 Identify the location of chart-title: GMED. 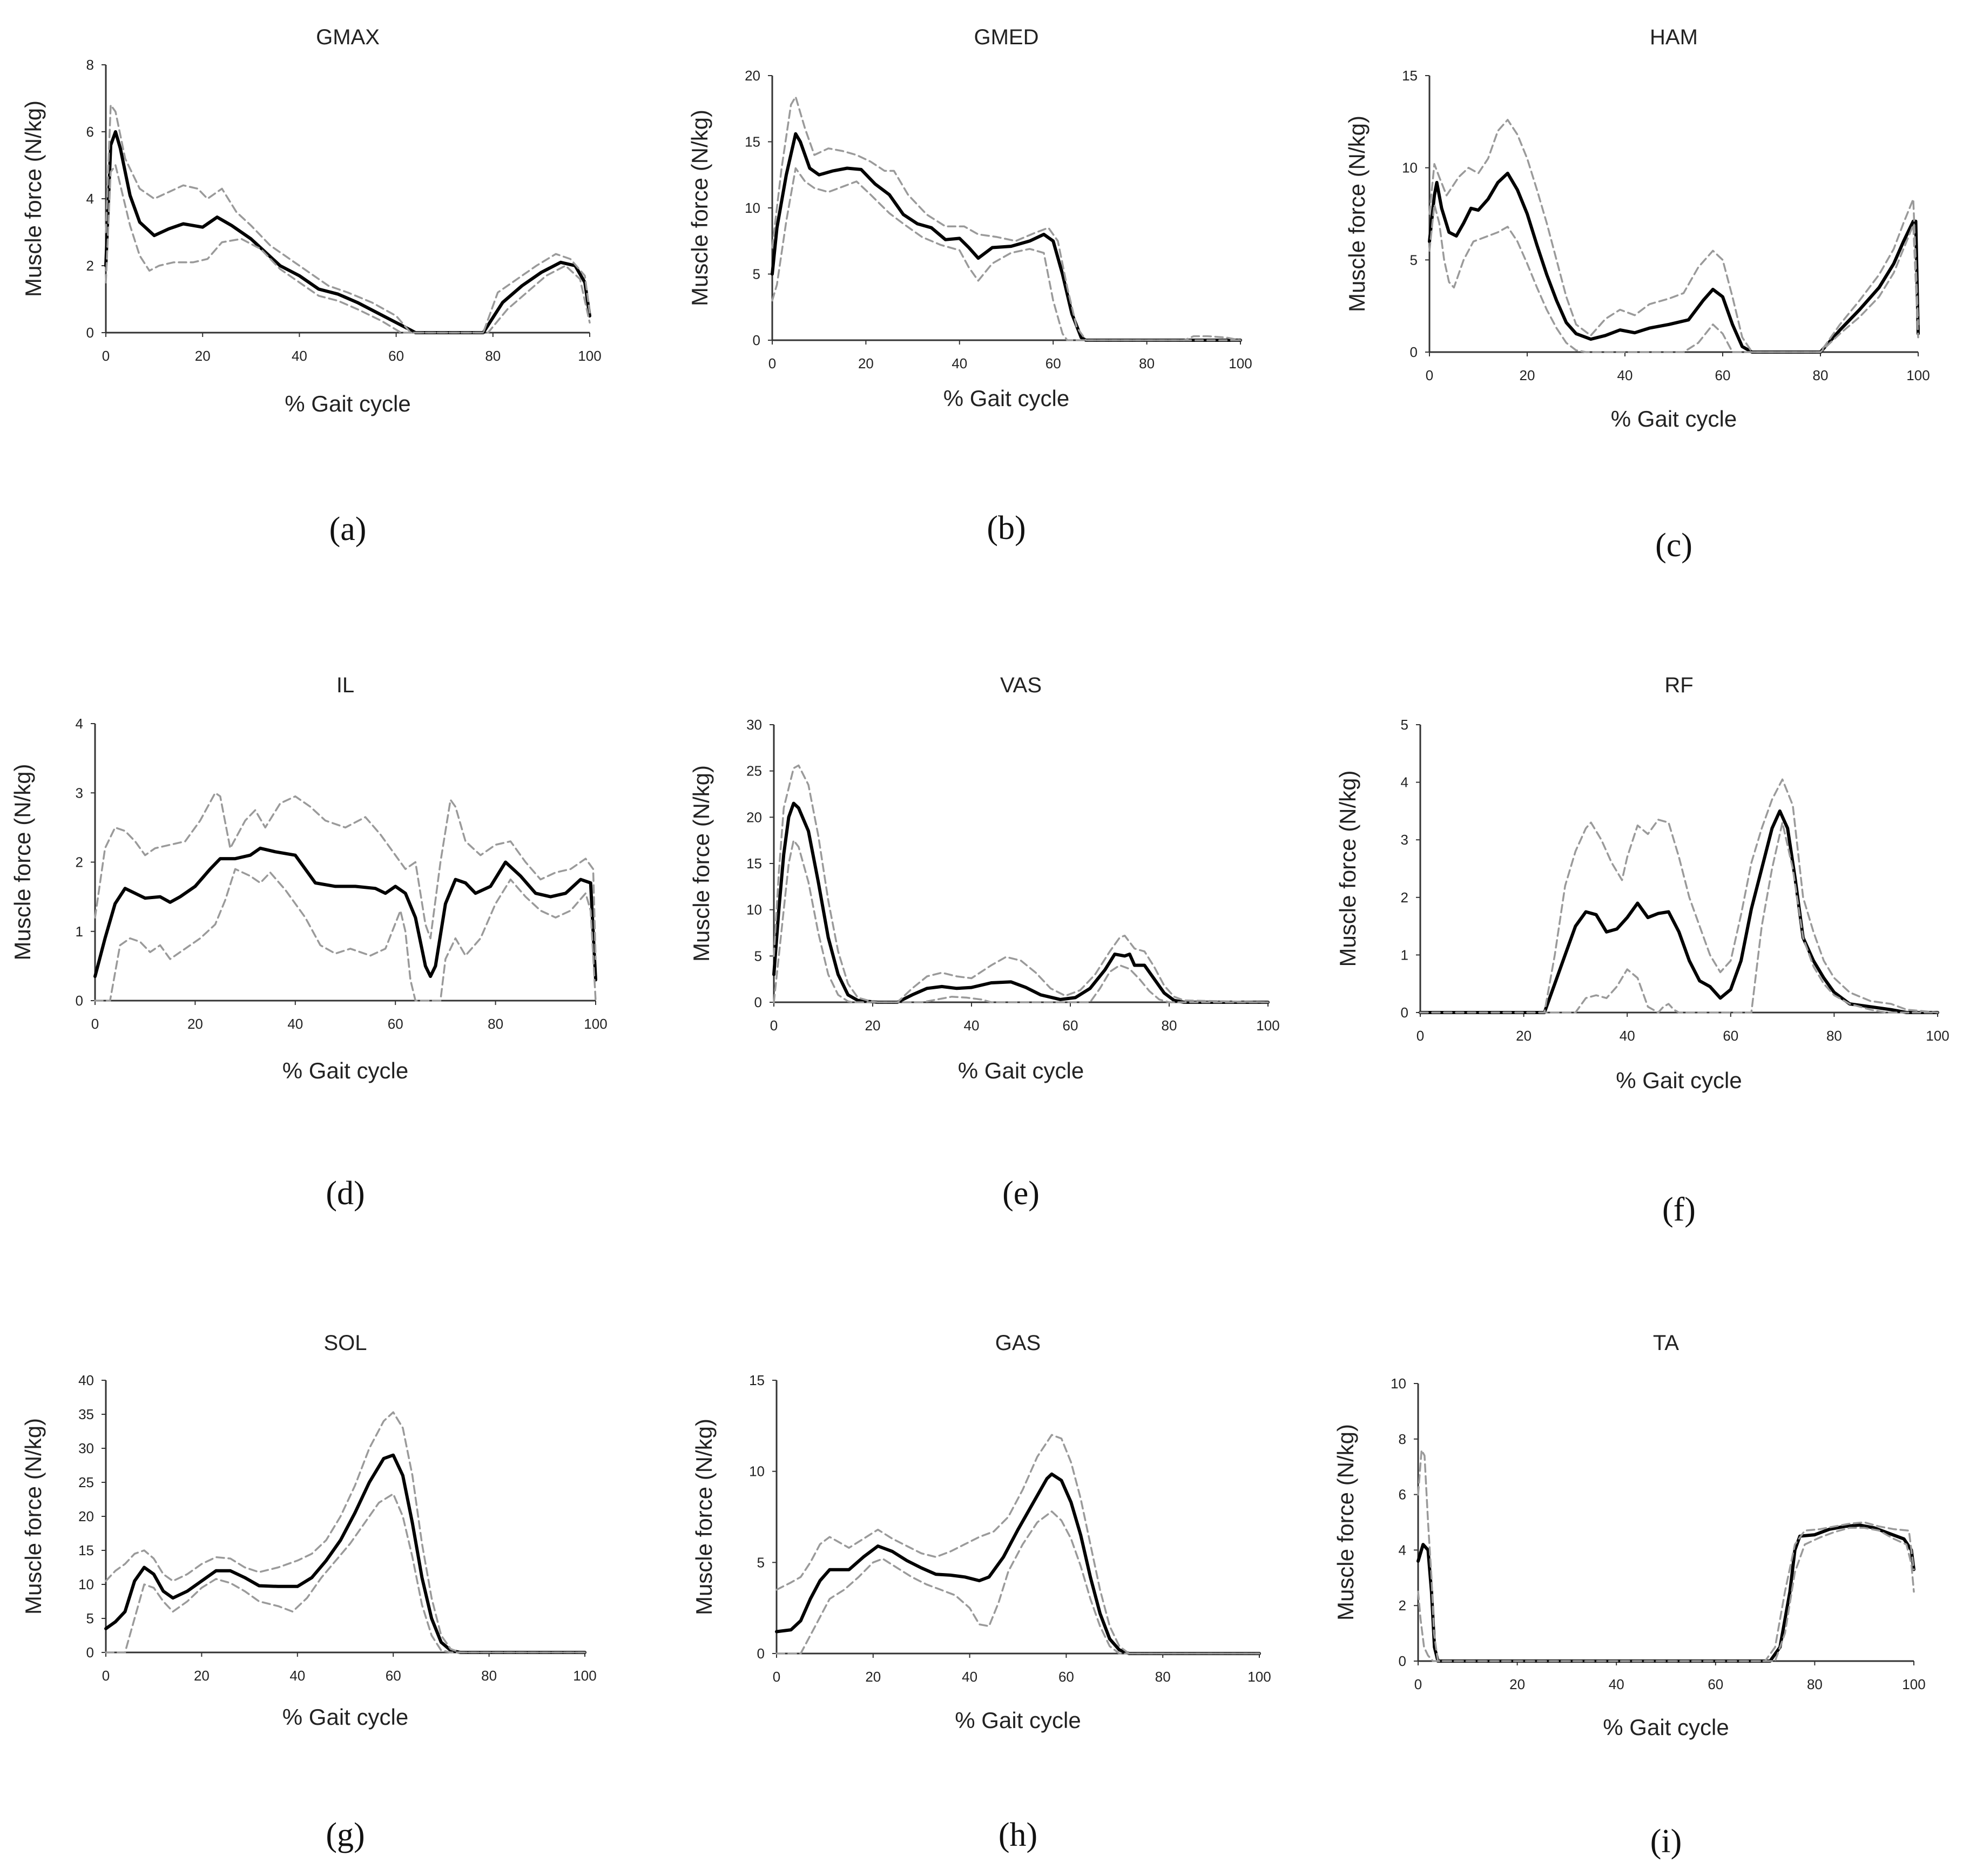
(1006, 37).